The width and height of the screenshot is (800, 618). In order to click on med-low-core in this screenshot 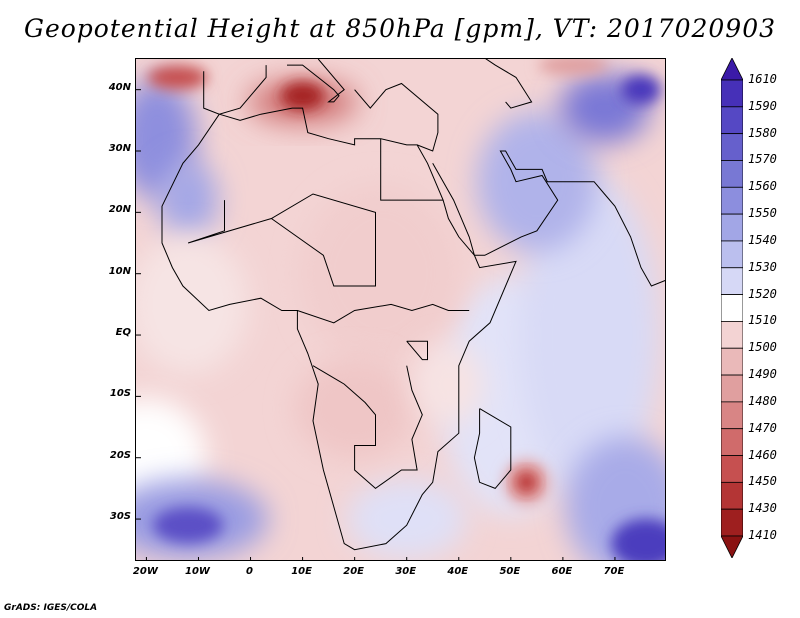, I will do `click(302, 95)`.